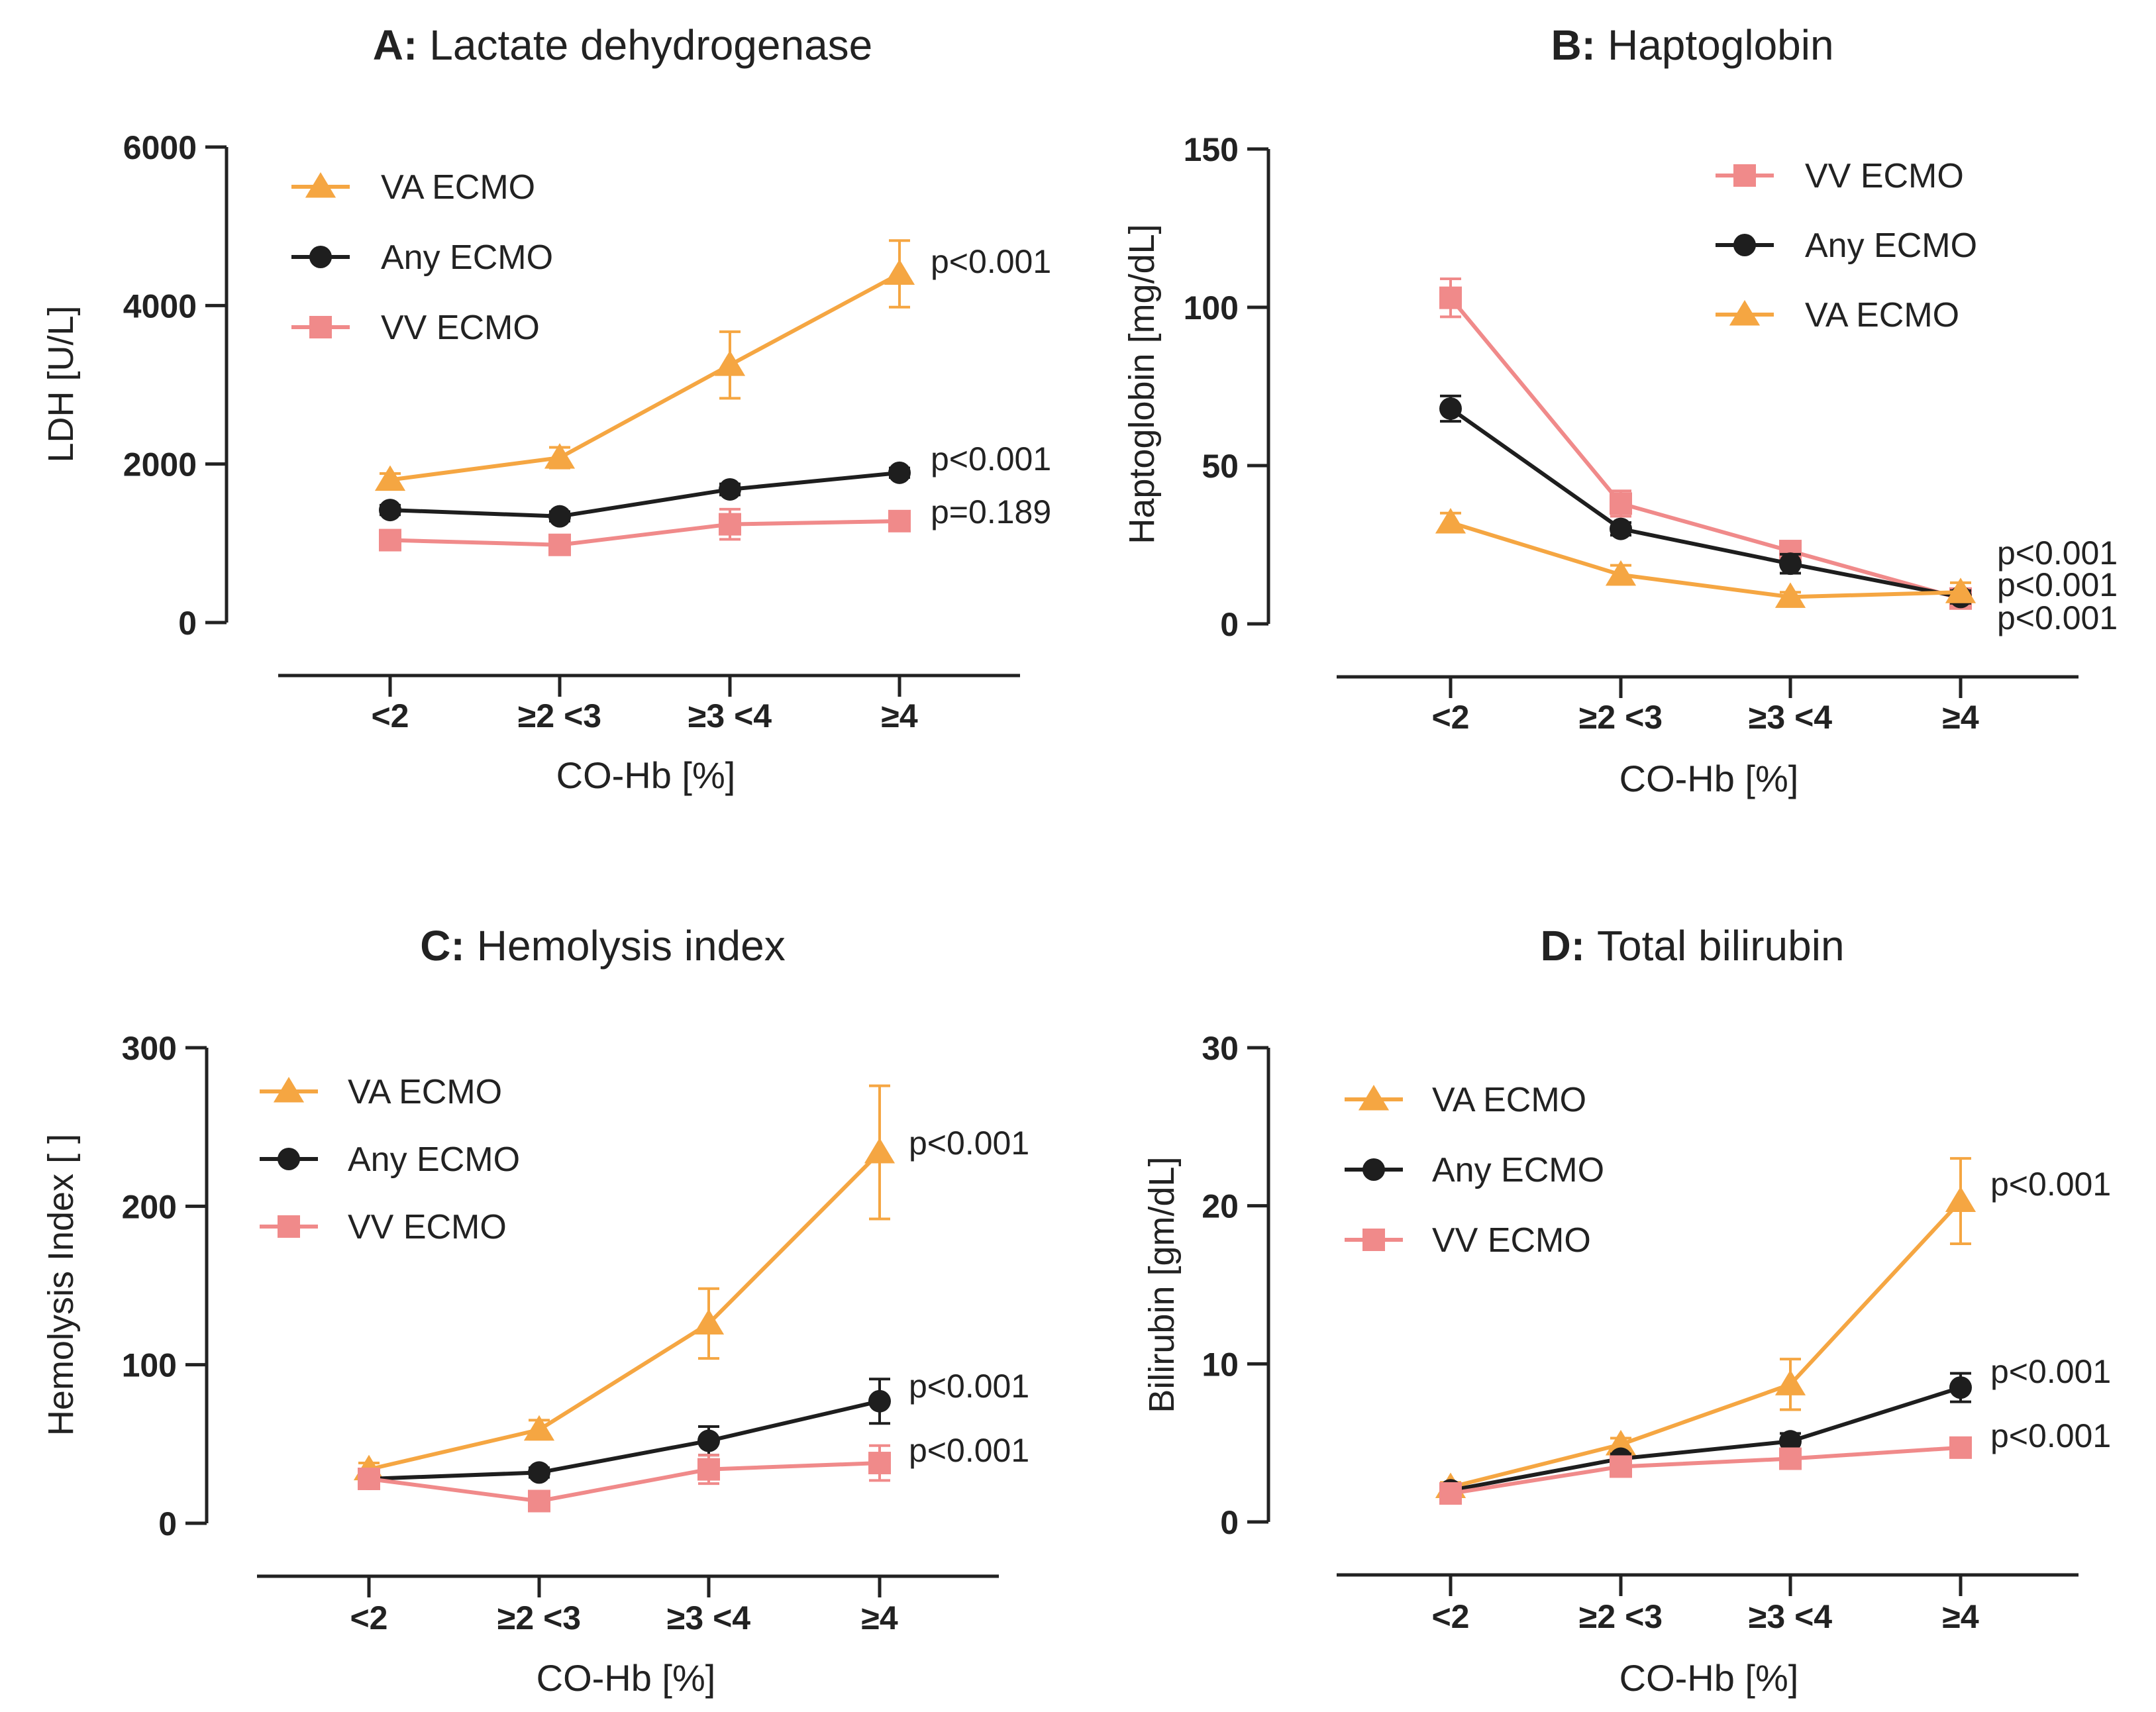 This screenshot has height=1712, width=2156. Describe the element at coordinates (442, 946) in the screenshot. I see `chart-title-prefix: C:` at that location.